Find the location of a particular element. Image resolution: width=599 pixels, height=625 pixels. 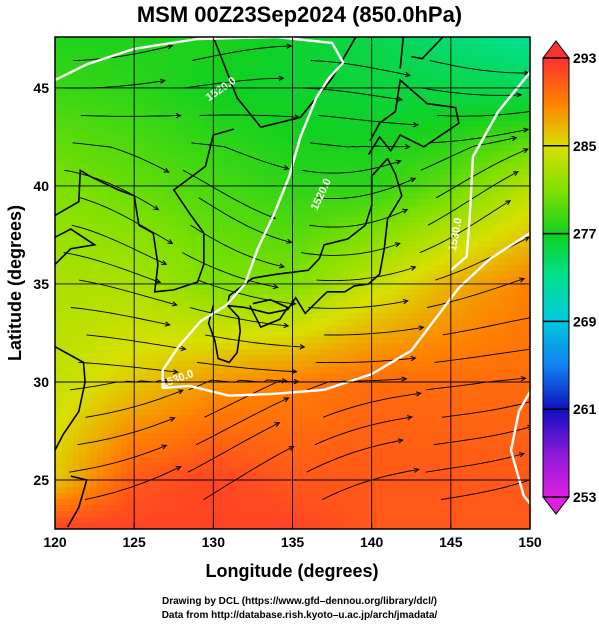

colorbar-max-arrow is located at coordinates (556, 49).